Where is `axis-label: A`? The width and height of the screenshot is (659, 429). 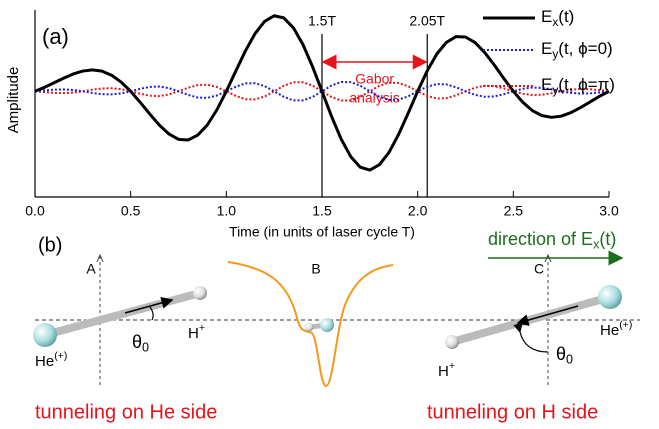
axis-label: A is located at coordinates (91, 269).